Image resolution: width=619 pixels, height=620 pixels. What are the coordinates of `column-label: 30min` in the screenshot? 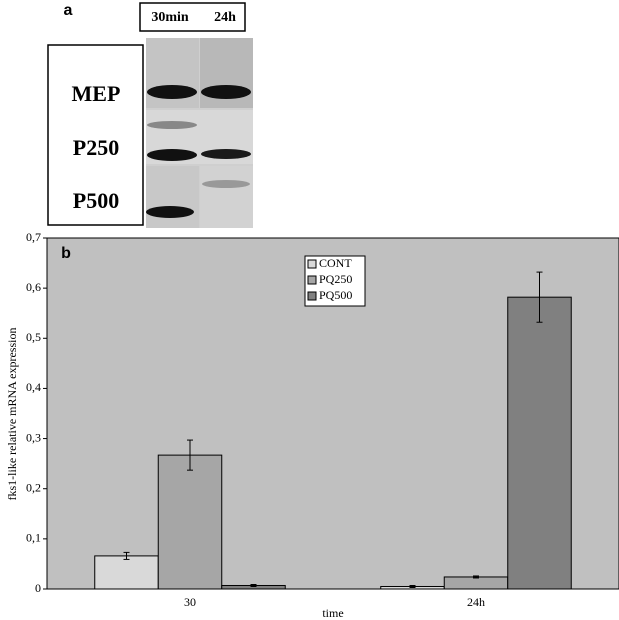 It's located at (170, 17).